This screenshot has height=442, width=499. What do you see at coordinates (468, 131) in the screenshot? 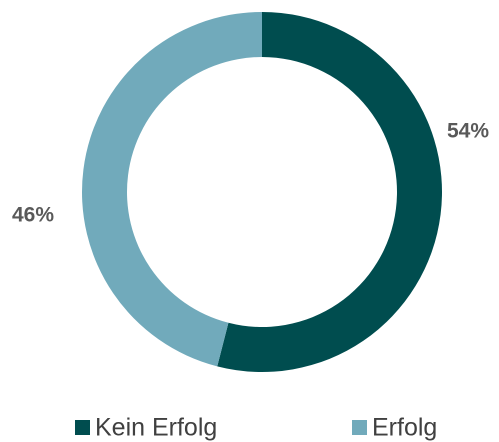
I see `value-label: 54%` at bounding box center [468, 131].